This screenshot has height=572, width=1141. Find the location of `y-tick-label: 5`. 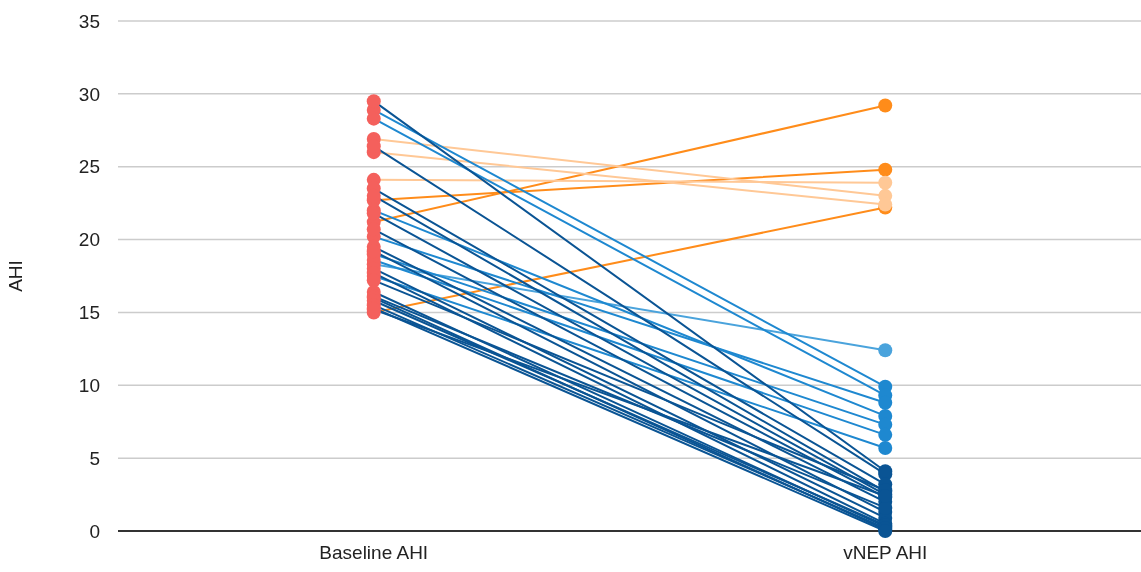

y-tick-label: 5 is located at coordinates (94, 458).